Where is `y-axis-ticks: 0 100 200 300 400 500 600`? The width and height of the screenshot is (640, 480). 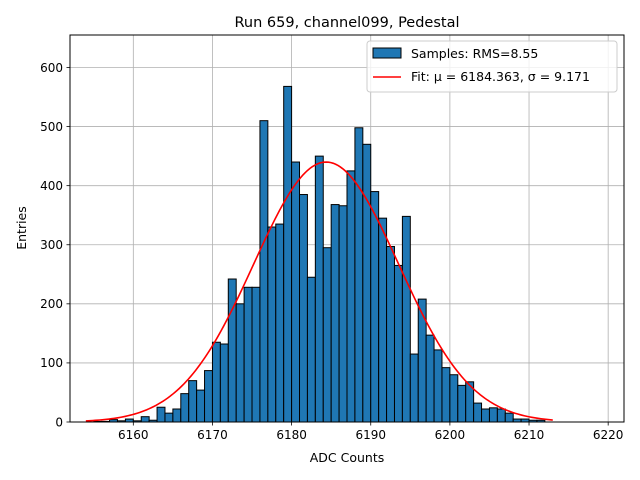
y-axis-ticks: 0 100 200 300 400 500 600 is located at coordinates (55, 245).